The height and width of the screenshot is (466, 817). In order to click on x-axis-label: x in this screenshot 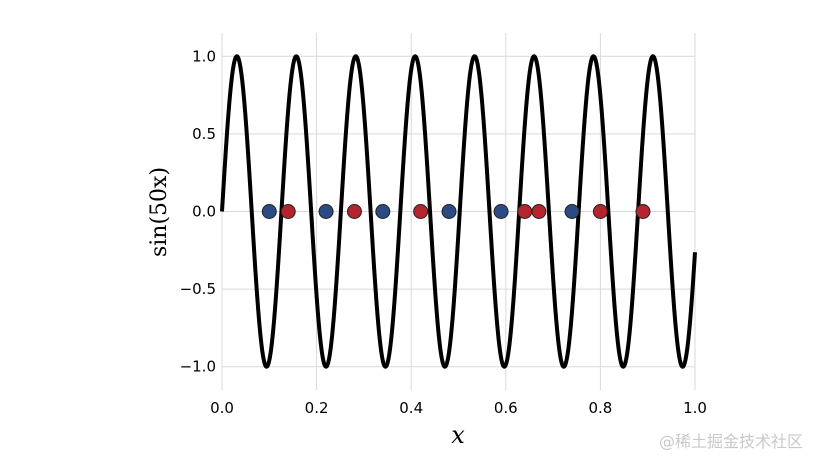, I will do `click(458, 435)`.